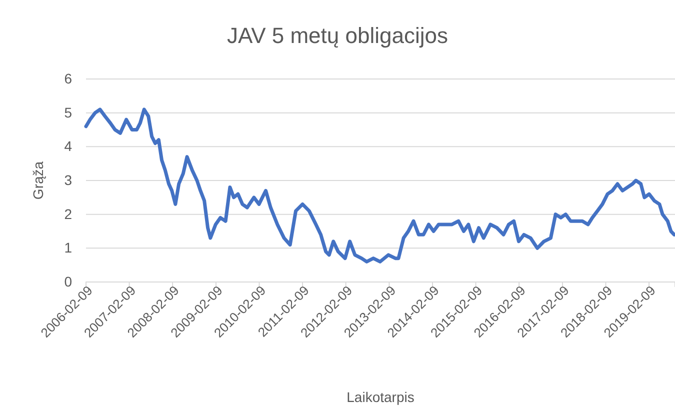 This screenshot has height=414, width=675. Describe the element at coordinates (68, 281) in the screenshot. I see `y-tick-label: 0` at that location.